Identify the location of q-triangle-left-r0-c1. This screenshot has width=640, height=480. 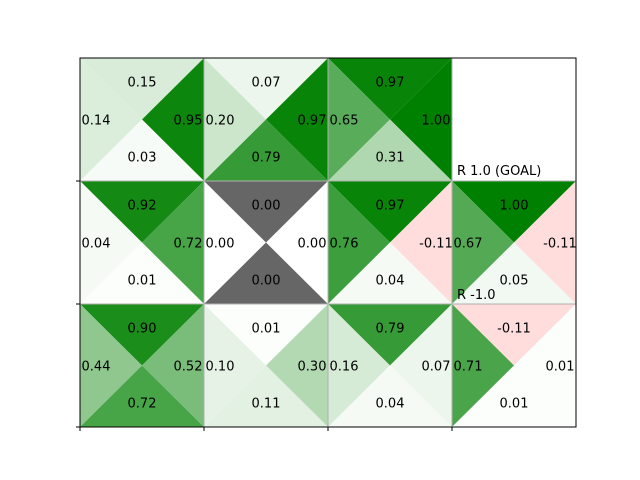
(235, 119).